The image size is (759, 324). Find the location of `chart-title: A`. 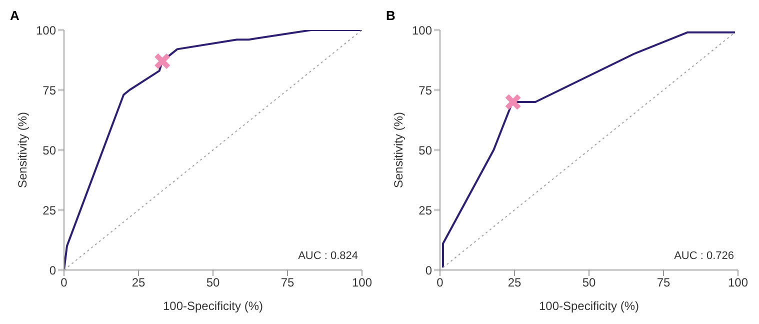

chart-title: A is located at coordinates (15, 15).